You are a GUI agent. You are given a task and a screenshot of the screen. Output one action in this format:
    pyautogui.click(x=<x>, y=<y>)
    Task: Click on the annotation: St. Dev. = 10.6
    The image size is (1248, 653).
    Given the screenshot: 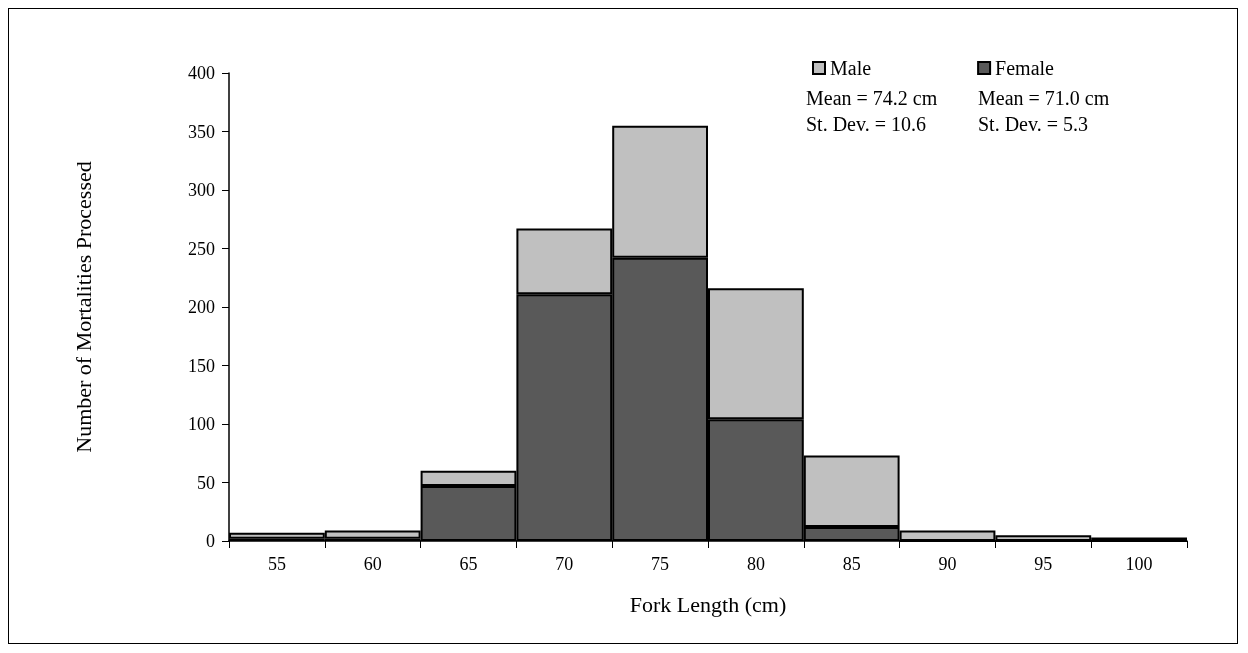 What is the action you would take?
    pyautogui.click(x=866, y=124)
    